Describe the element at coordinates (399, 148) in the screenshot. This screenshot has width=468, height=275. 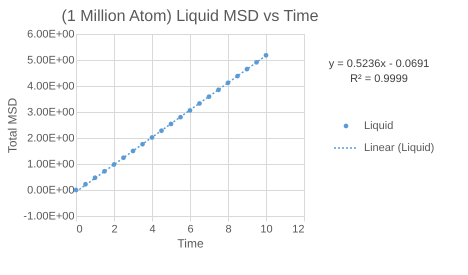
I see `legend-label: Linear (Liquid)` at that location.